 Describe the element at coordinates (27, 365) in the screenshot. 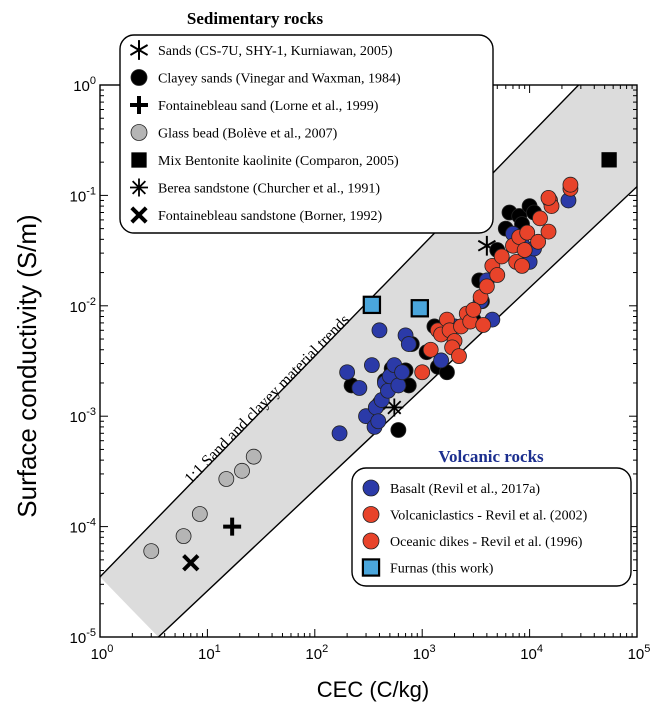

I see `y-axis-title: Surface conductivity (S/m)` at that location.